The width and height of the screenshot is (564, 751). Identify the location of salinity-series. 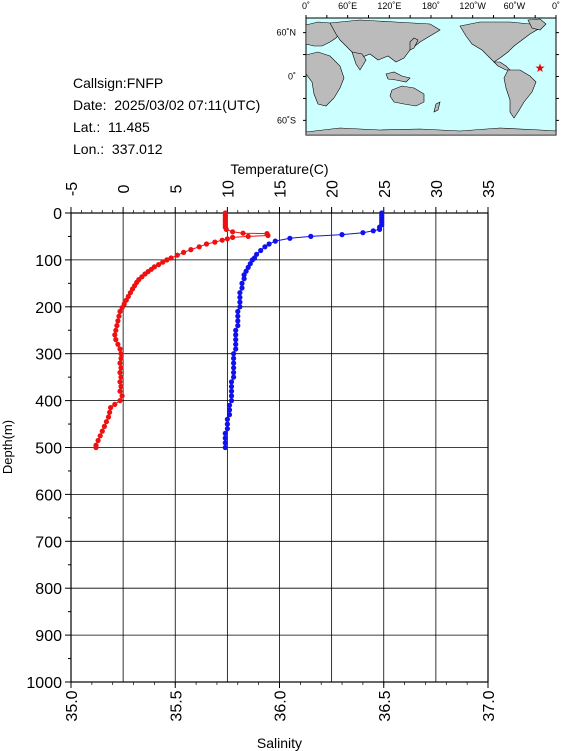
(303, 330).